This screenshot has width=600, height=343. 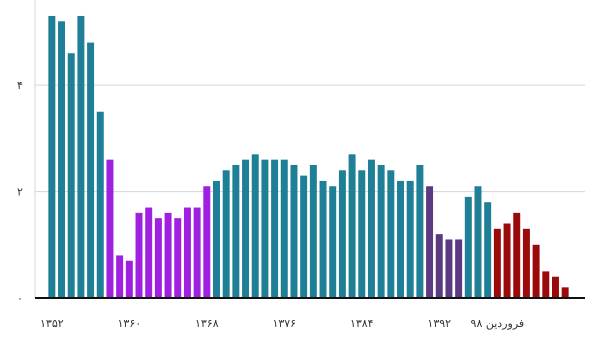 I want to click on y-tick-label: ۰, so click(x=20, y=298).